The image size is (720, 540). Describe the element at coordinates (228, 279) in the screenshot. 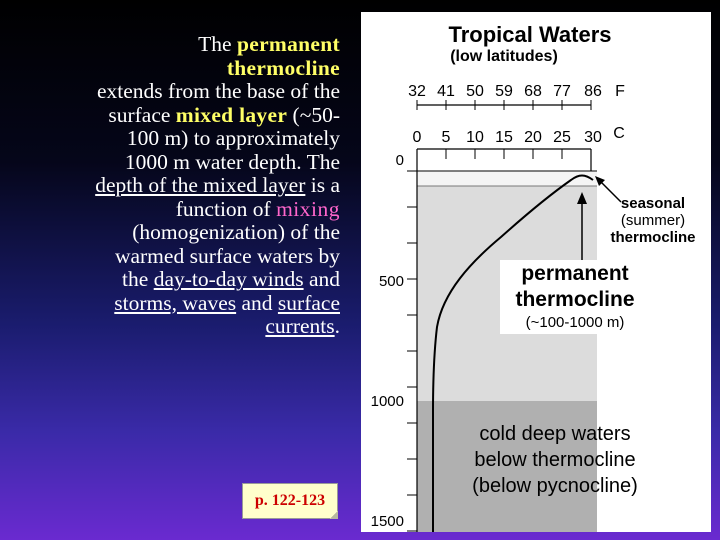

I see `underlined-phrase: day-to-day winds` at that location.